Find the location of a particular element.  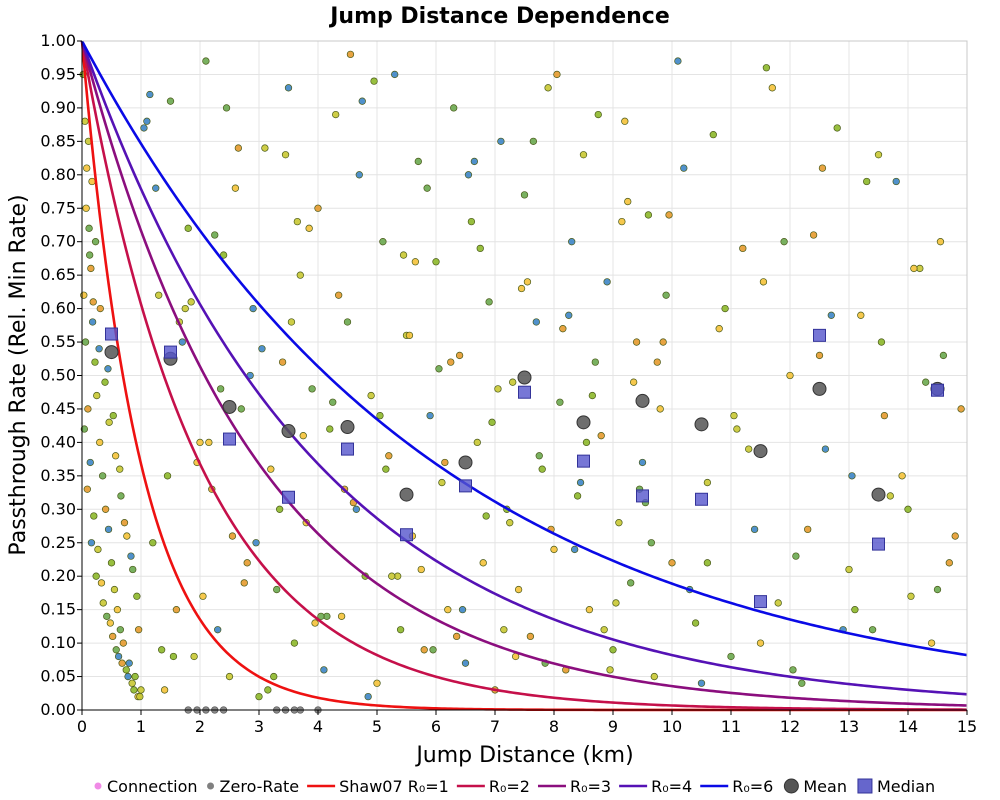

x-tick-label: 11 is located at coordinates (731, 726).